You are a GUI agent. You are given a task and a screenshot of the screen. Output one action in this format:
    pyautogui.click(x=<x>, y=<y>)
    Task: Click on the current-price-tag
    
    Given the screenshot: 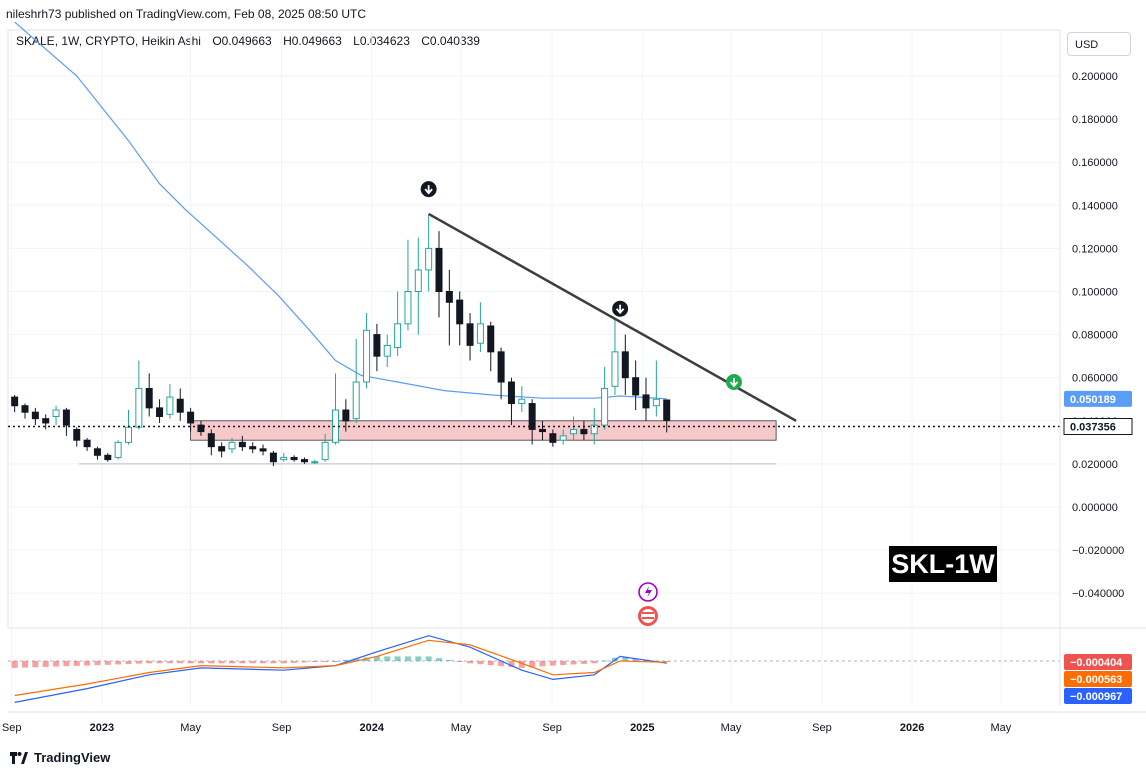 What is the action you would take?
    pyautogui.click(x=1098, y=426)
    